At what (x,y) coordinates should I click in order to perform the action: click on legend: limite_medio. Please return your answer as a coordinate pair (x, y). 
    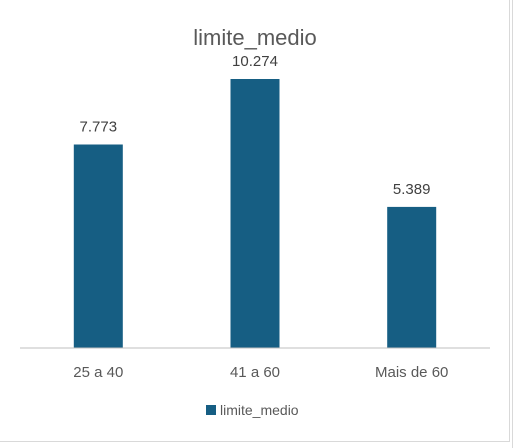
    Looking at the image, I should click on (252, 410).